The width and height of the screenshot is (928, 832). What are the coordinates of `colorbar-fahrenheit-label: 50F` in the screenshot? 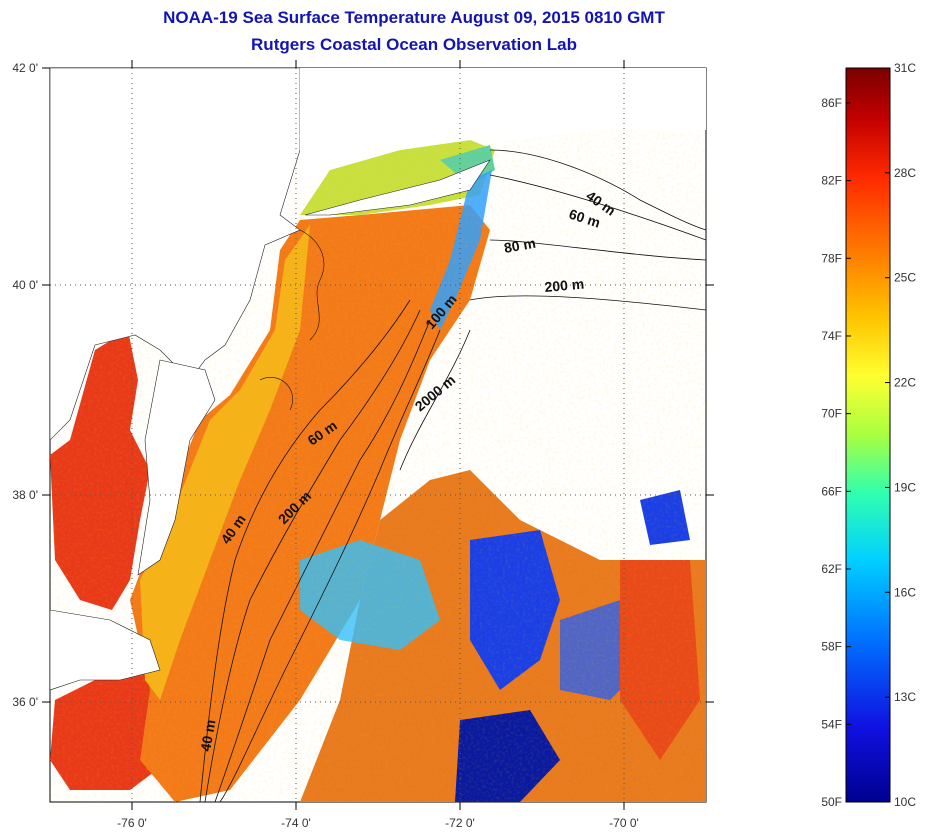 It's located at (831, 802).